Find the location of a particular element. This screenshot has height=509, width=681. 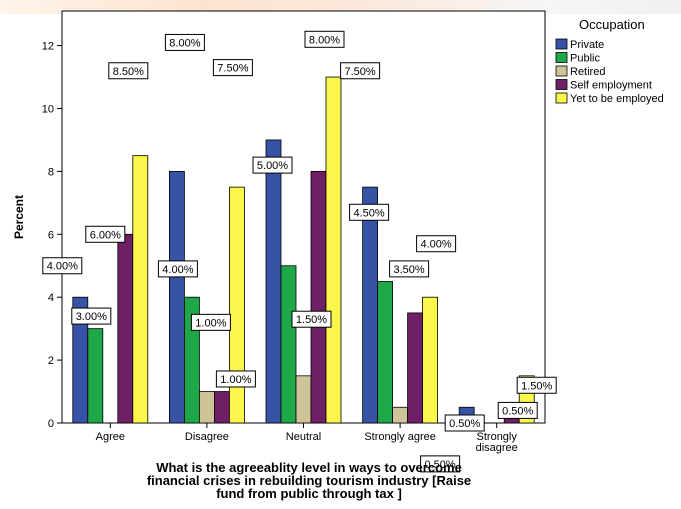

data-label-text: 8.50% is located at coordinates (128, 72).